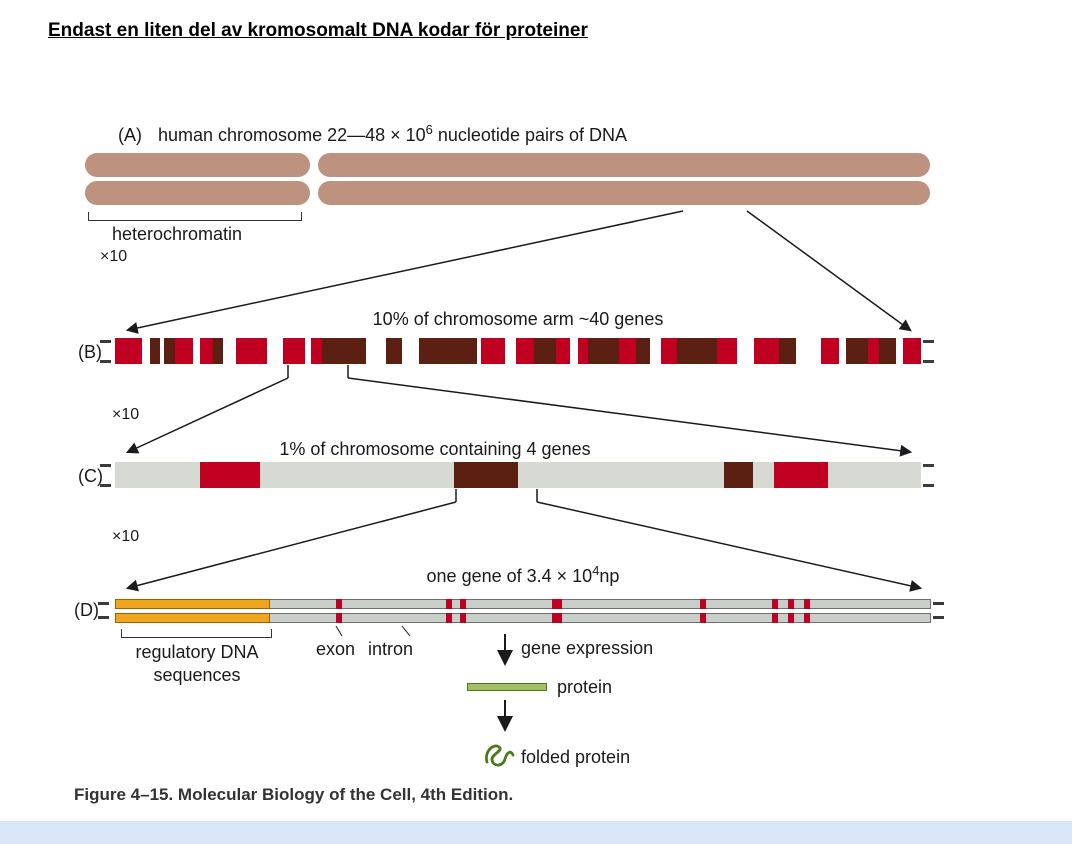 Image resolution: width=1072 pixels, height=844 pixels. I want to click on regulatory-label: regulatory DNA sequences, so click(197, 664).